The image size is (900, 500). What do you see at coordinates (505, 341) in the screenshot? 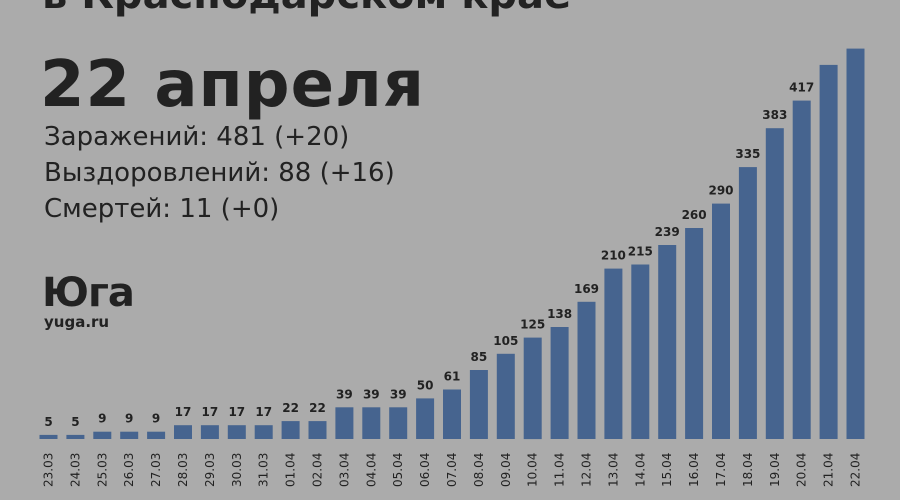
I see `data-label-09.04: 105` at bounding box center [505, 341].